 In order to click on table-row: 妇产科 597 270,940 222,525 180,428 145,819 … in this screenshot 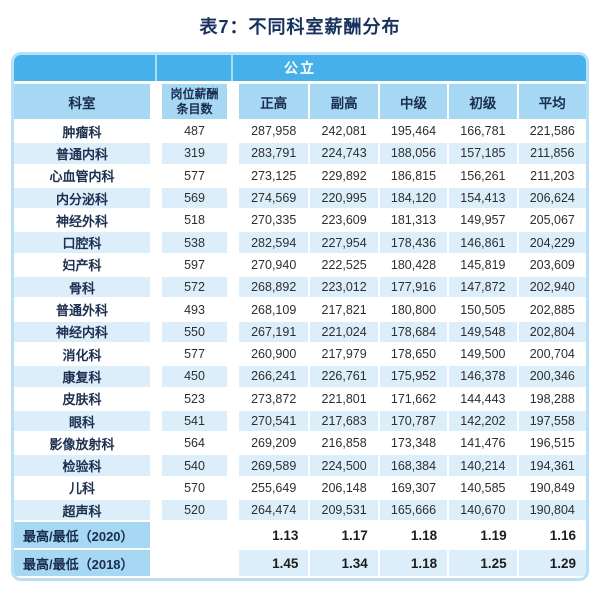, I will do `click(300, 266)`.